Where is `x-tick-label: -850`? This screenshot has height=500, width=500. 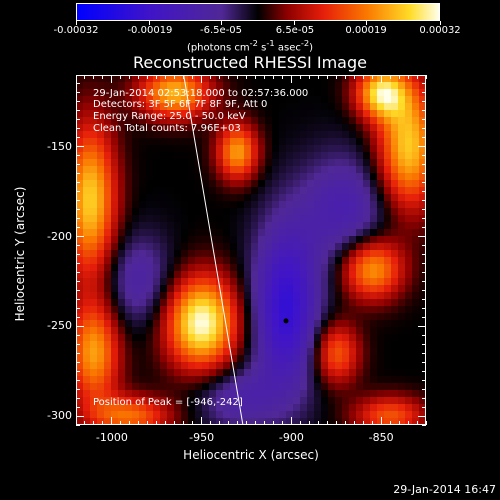 x-tick-label: -850 is located at coordinates (381, 437).